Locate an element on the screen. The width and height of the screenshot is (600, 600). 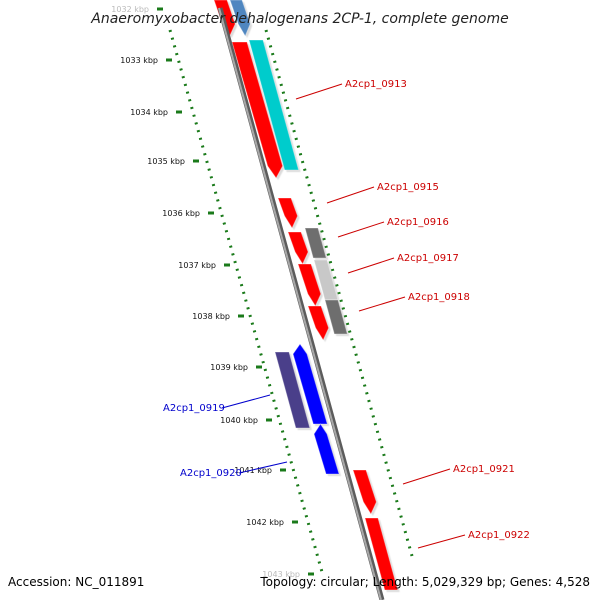
gene-label-a2cp1_0918: A2cp1_0918 is located at coordinates (439, 297).